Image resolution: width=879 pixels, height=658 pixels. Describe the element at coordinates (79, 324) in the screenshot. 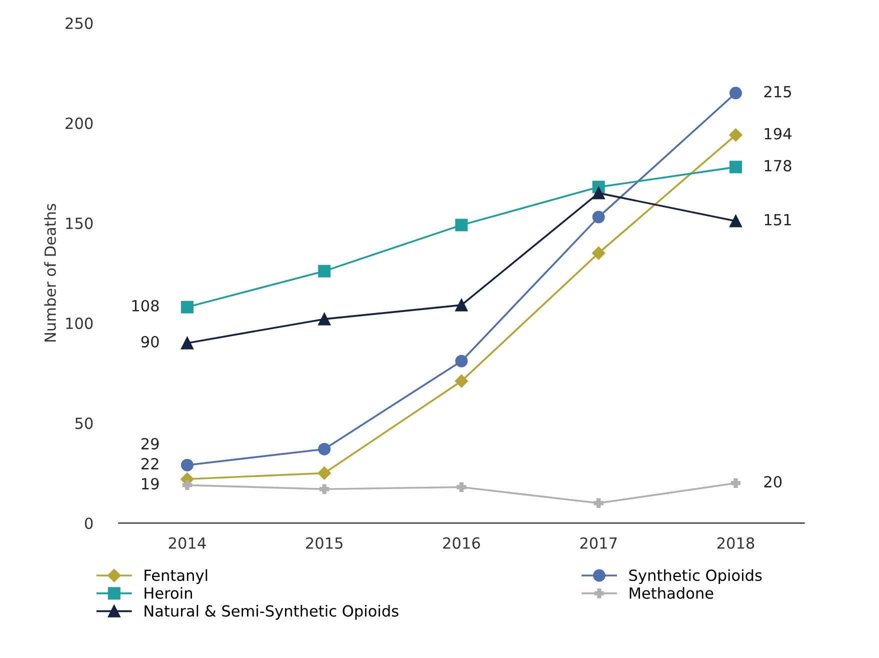

I see `y-tick-label: 100` at that location.